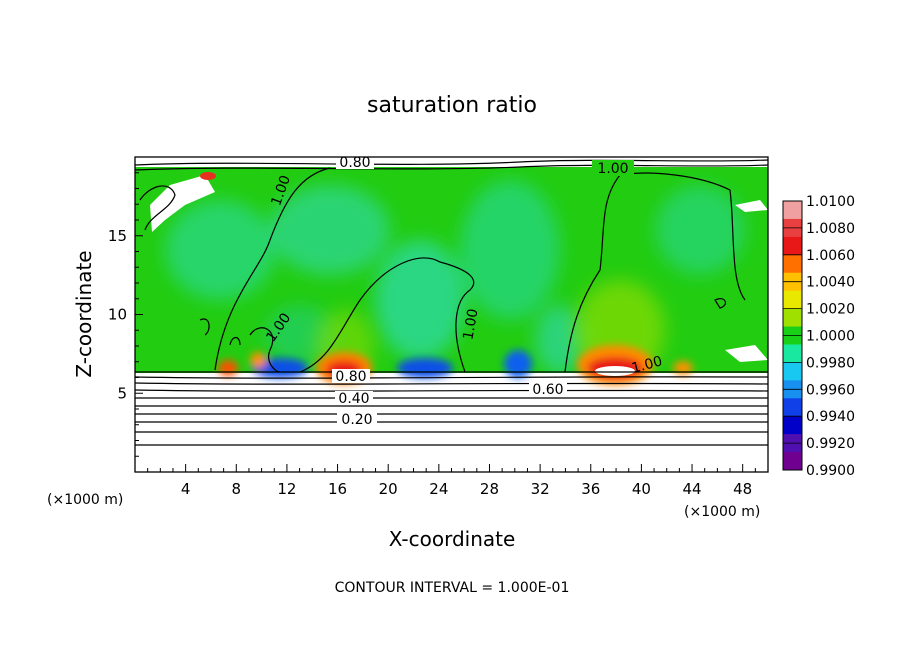  Describe the element at coordinates (117, 236) in the screenshot. I see `y-tick-label: 15` at that location.